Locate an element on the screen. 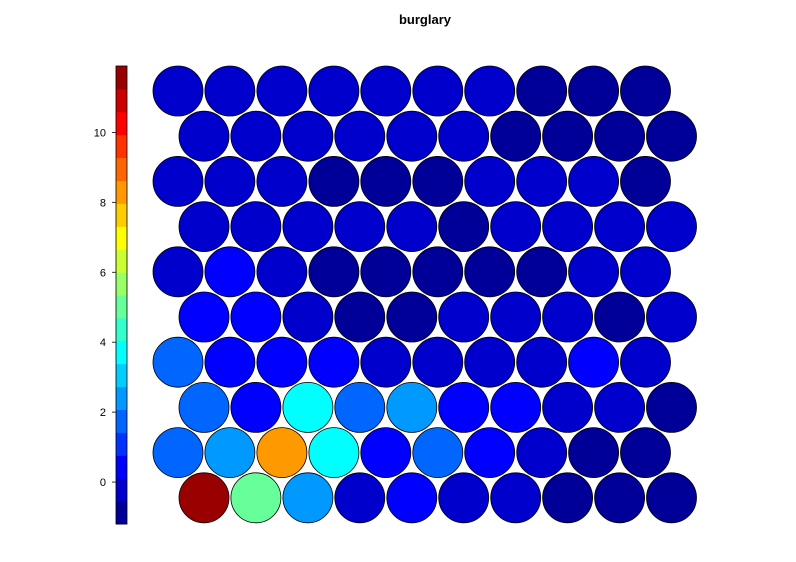 This screenshot has height=562, width=796. colorbar-tick-label: 10 is located at coordinates (100, 133).